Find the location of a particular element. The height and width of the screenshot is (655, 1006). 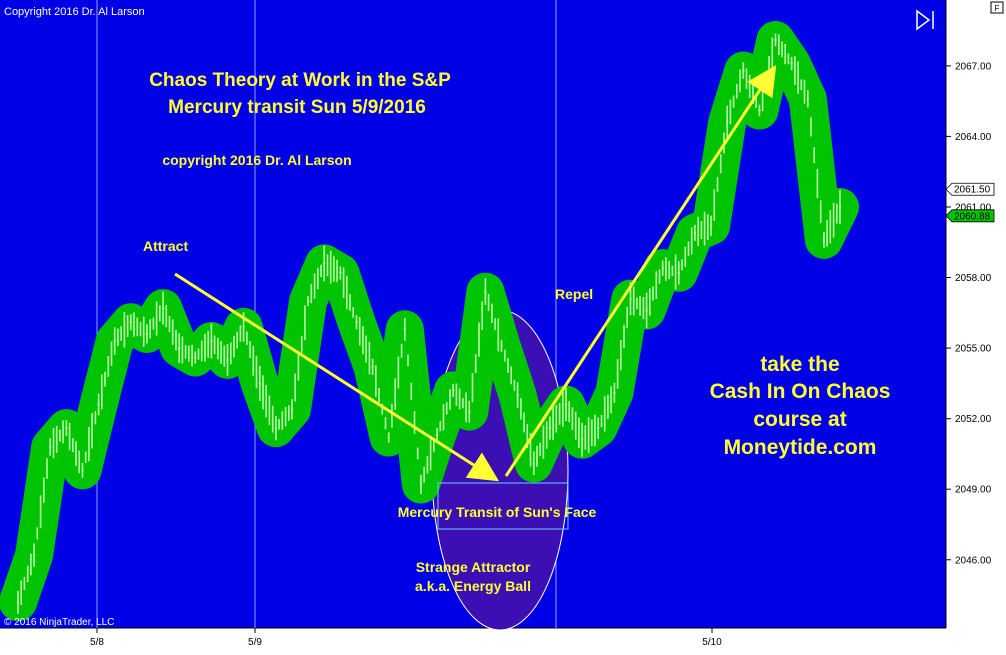

chart-title-line1: Chaos Theory at Work in the S&P is located at coordinates (300, 80).